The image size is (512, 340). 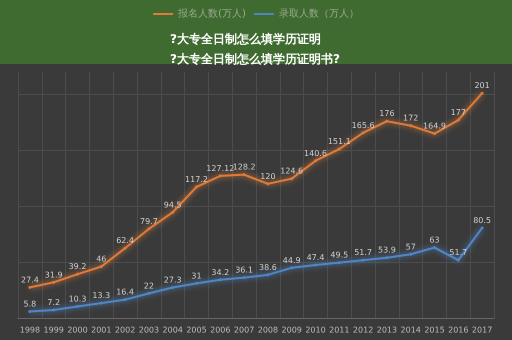 What do you see at coordinates (339, 330) in the screenshot?
I see `x-tick-label: 2011` at bounding box center [339, 330].